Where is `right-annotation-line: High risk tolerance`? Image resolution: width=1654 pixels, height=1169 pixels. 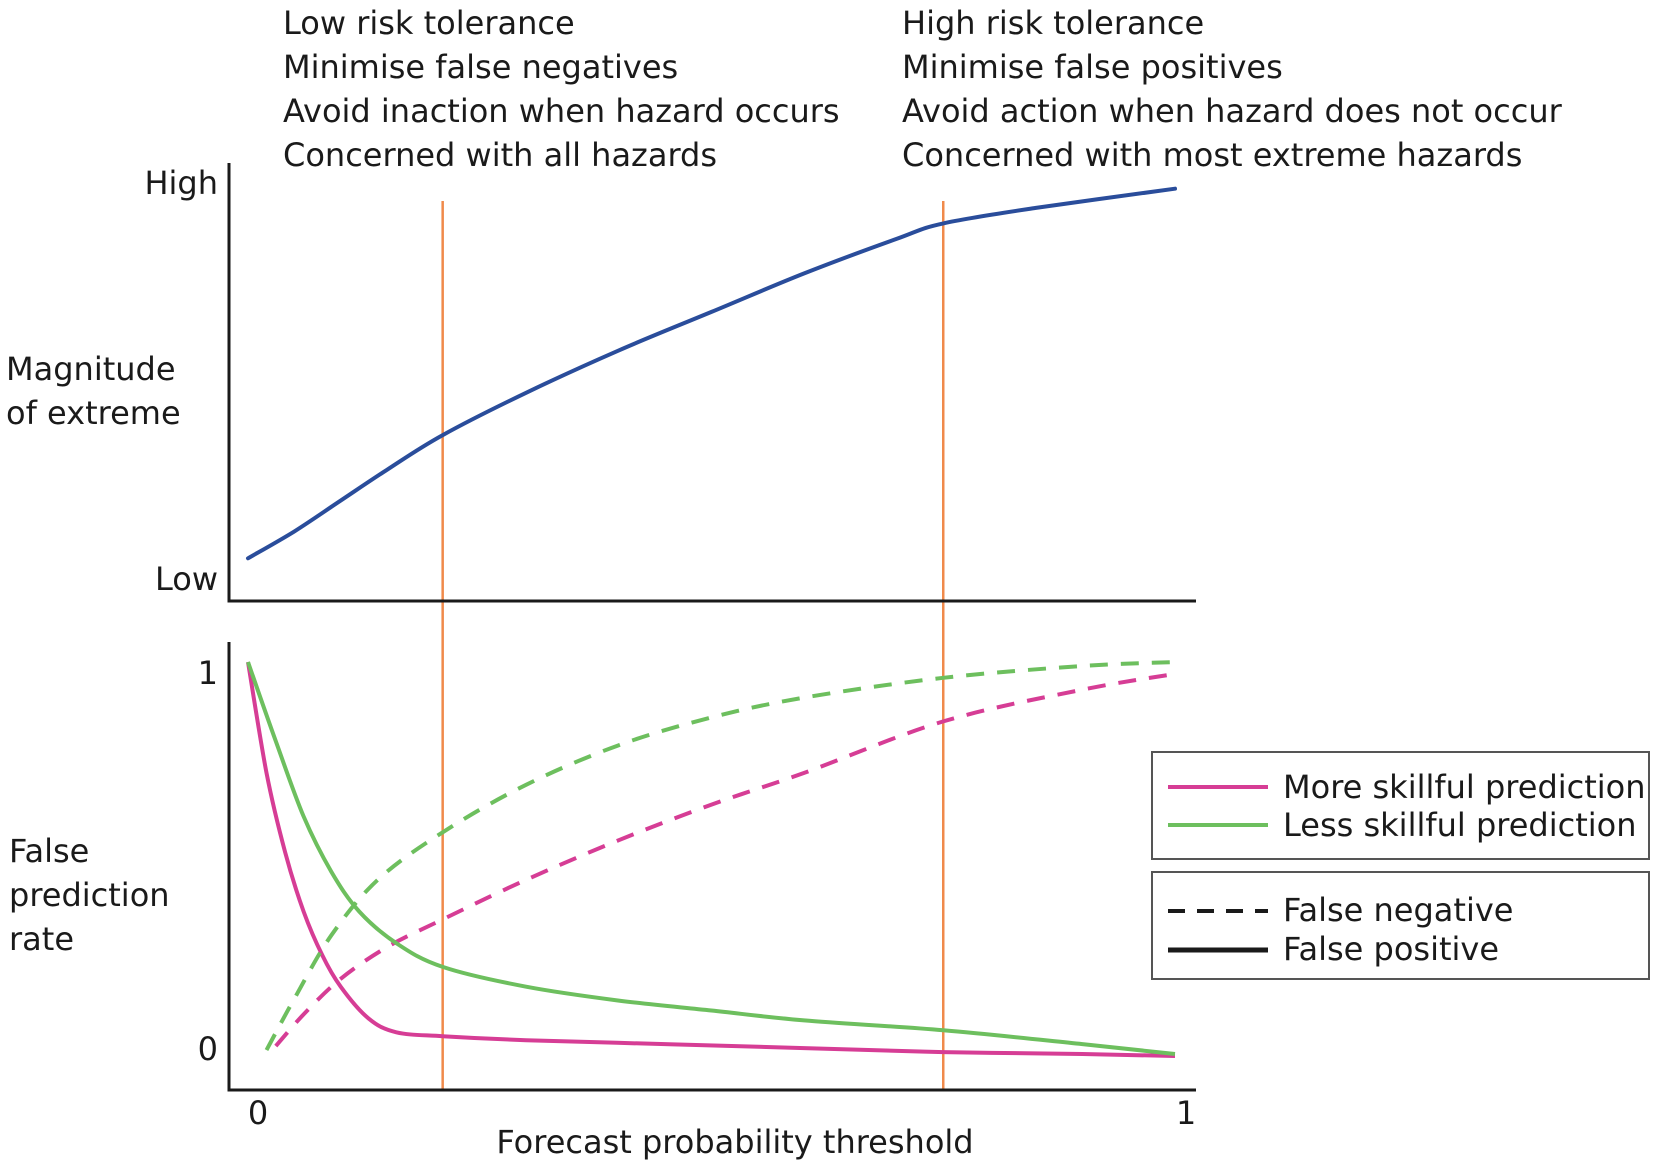 right-annotation-line: High risk tolerance is located at coordinates (1053, 23).